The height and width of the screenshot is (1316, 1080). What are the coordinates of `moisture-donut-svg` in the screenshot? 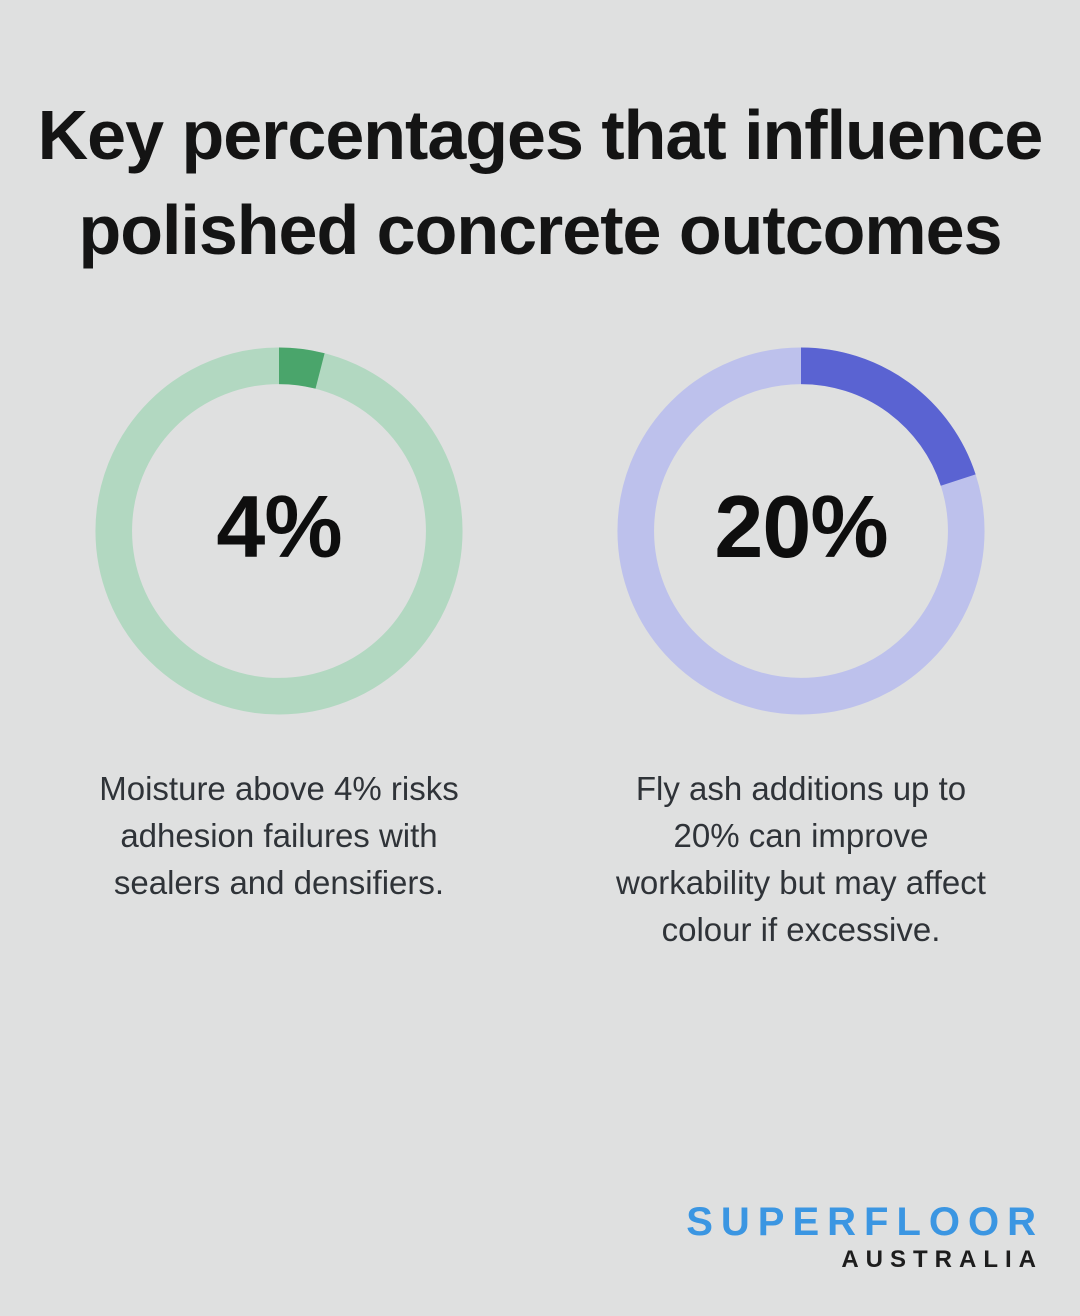 It's located at (279, 531).